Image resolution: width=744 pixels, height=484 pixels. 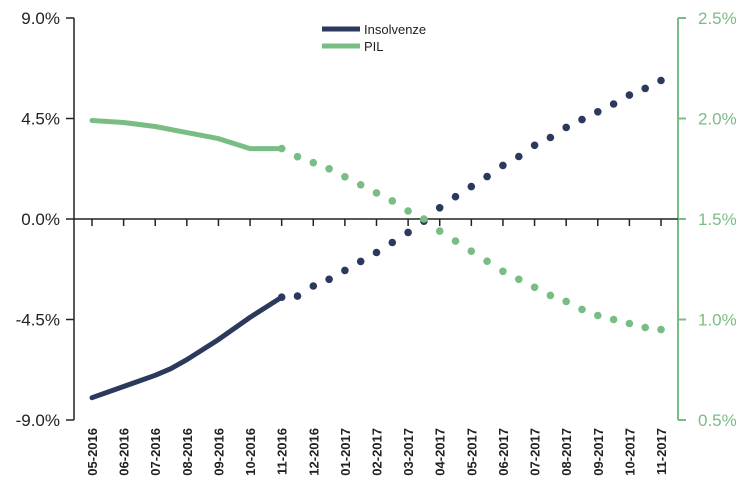 What do you see at coordinates (374, 46) in the screenshot?
I see `legend-label-pil: PIL` at bounding box center [374, 46].